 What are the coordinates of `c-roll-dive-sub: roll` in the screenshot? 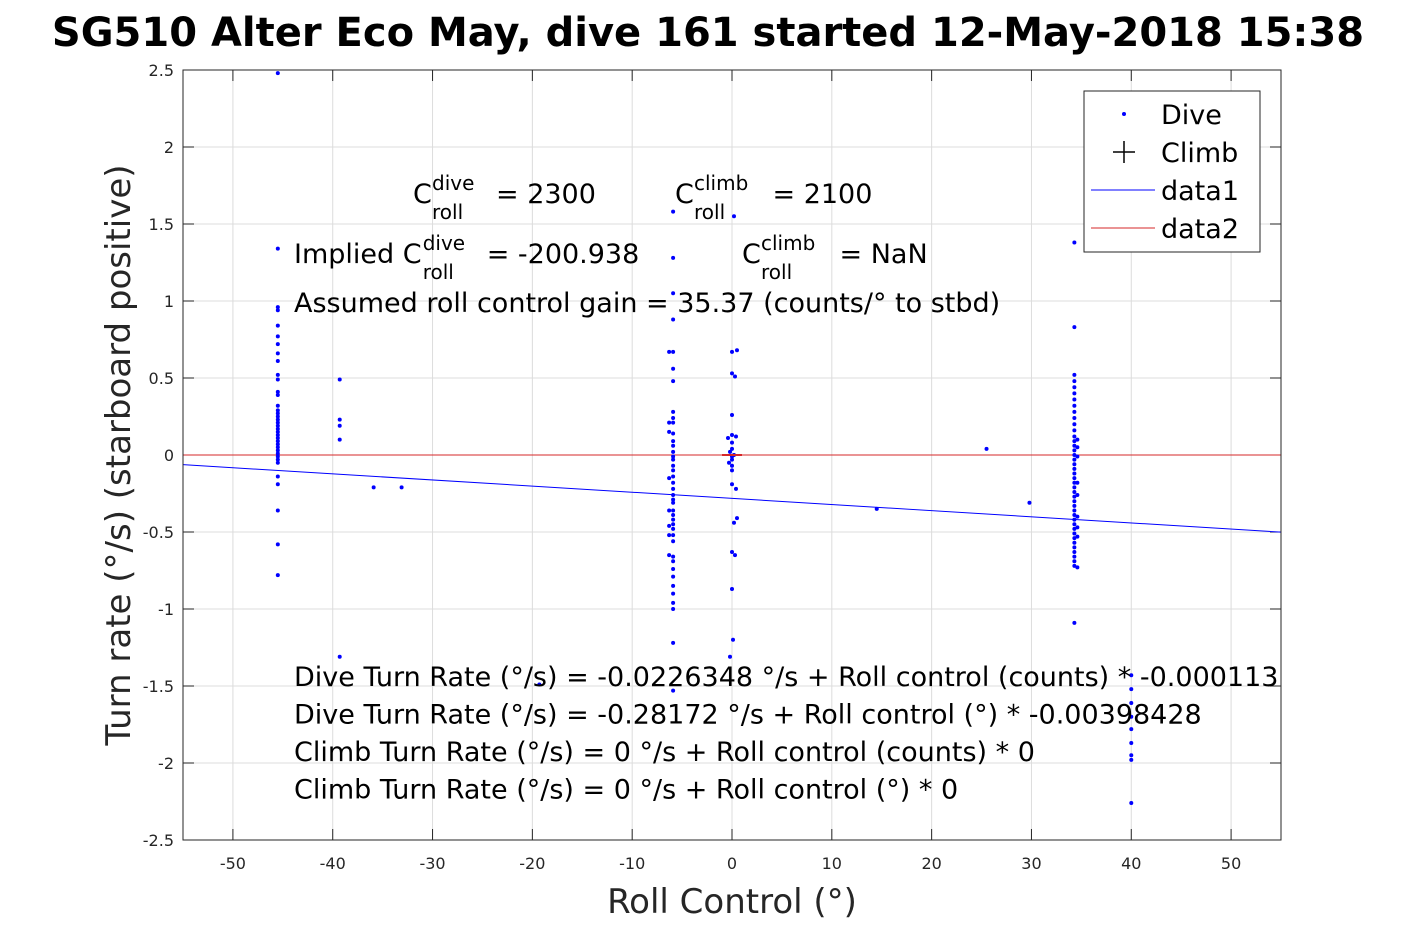 It's located at (447, 212).